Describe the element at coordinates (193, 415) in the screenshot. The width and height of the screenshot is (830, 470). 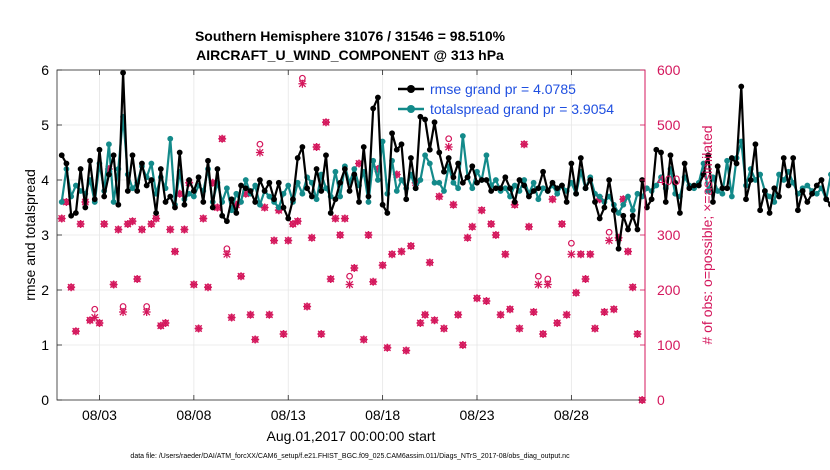
I see `x-tick-label: 08/08` at that location.